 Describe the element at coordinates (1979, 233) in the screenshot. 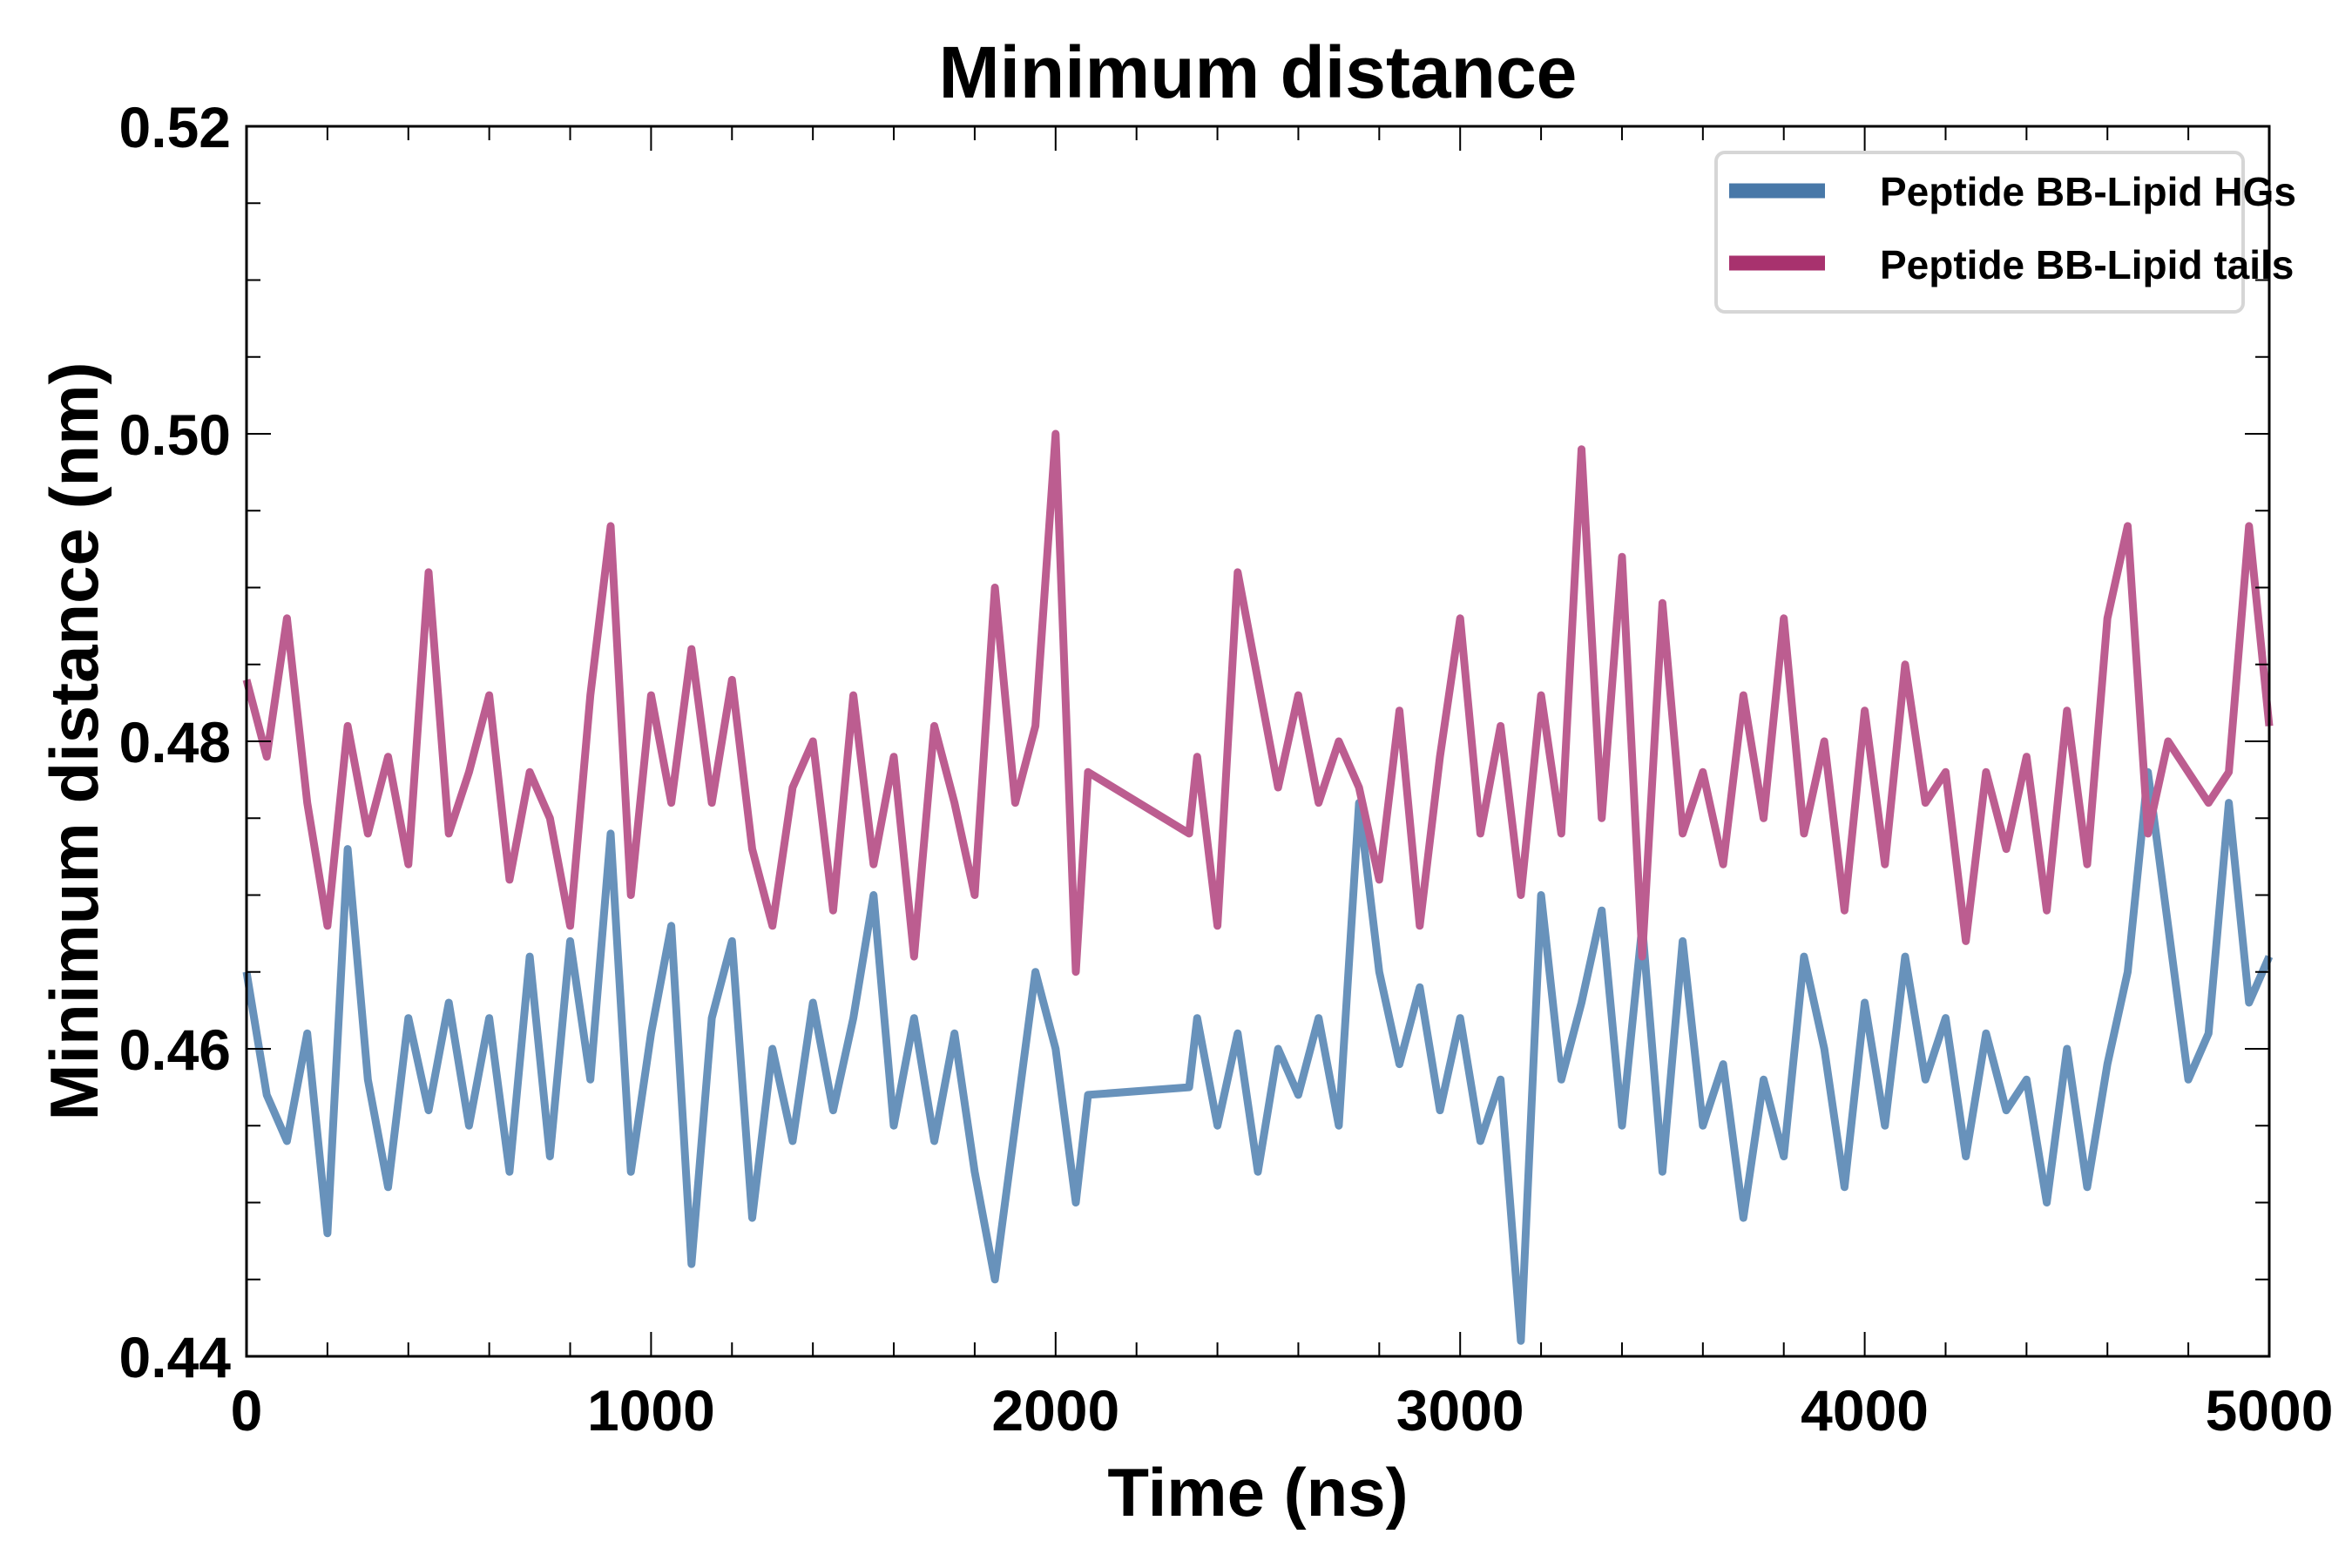

I see `legend-box` at that location.